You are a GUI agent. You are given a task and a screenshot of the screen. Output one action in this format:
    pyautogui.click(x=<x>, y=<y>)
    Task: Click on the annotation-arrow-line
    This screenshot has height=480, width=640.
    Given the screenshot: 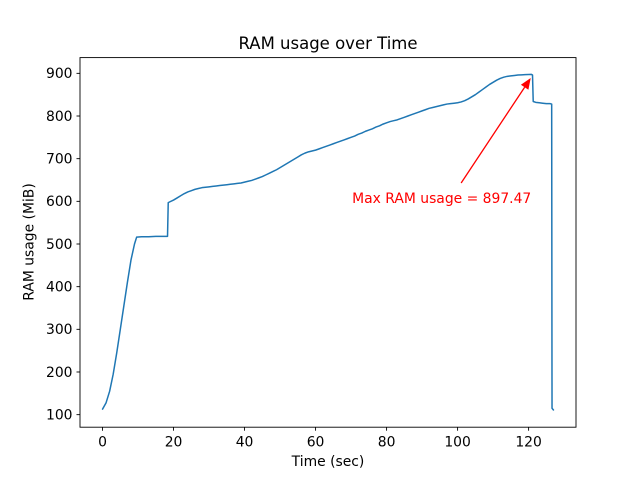 What is the action you would take?
    pyautogui.click(x=493, y=135)
    